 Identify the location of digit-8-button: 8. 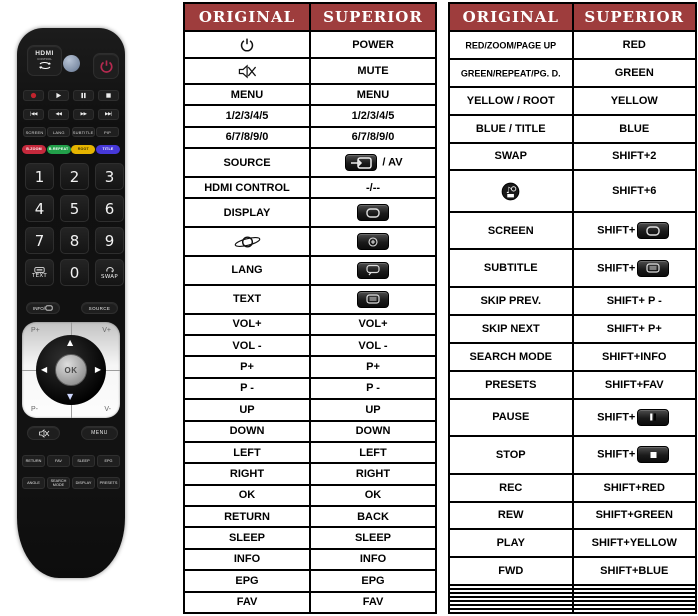
(74, 240).